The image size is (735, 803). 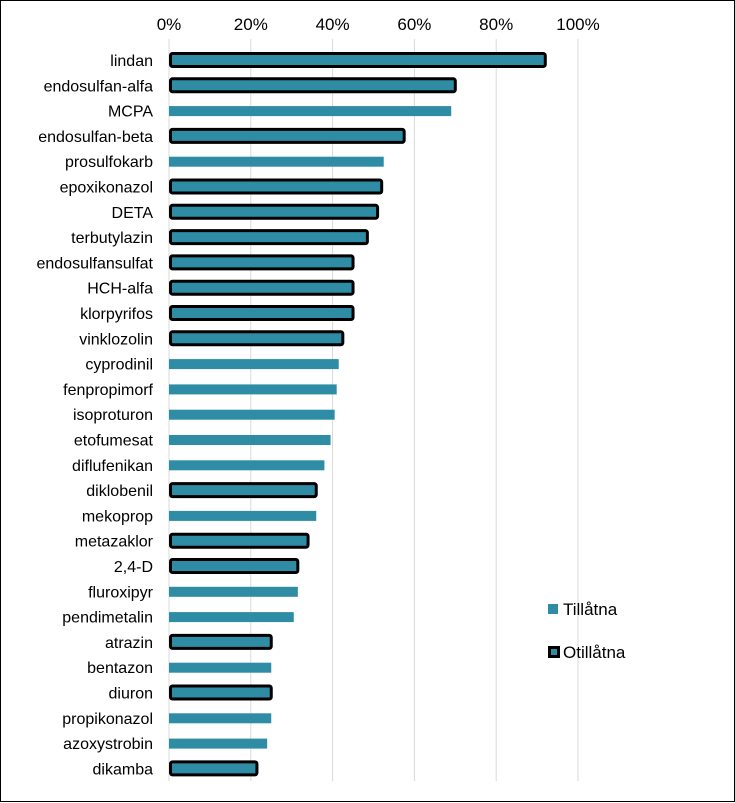 What do you see at coordinates (119, 491) in the screenshot?
I see `category-label: diklobenil` at bounding box center [119, 491].